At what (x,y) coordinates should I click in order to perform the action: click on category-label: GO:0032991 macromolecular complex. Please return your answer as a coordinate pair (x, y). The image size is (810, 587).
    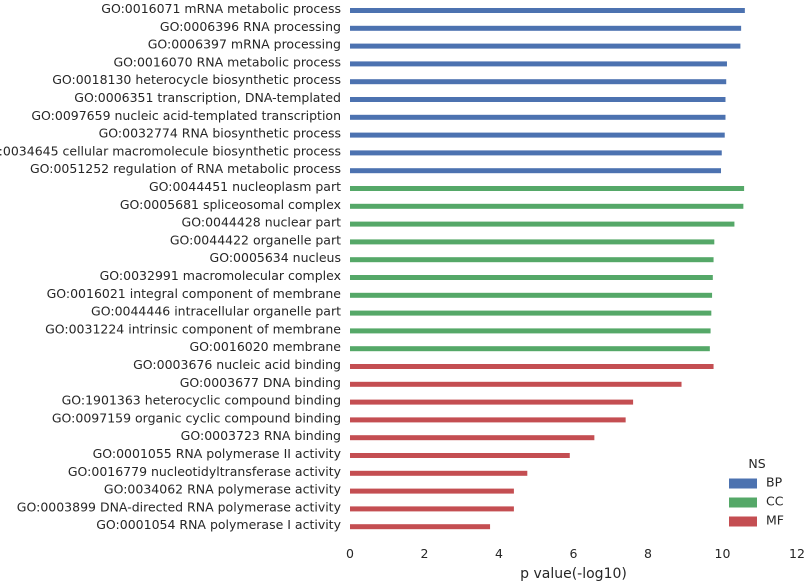
    Looking at the image, I should click on (220, 275).